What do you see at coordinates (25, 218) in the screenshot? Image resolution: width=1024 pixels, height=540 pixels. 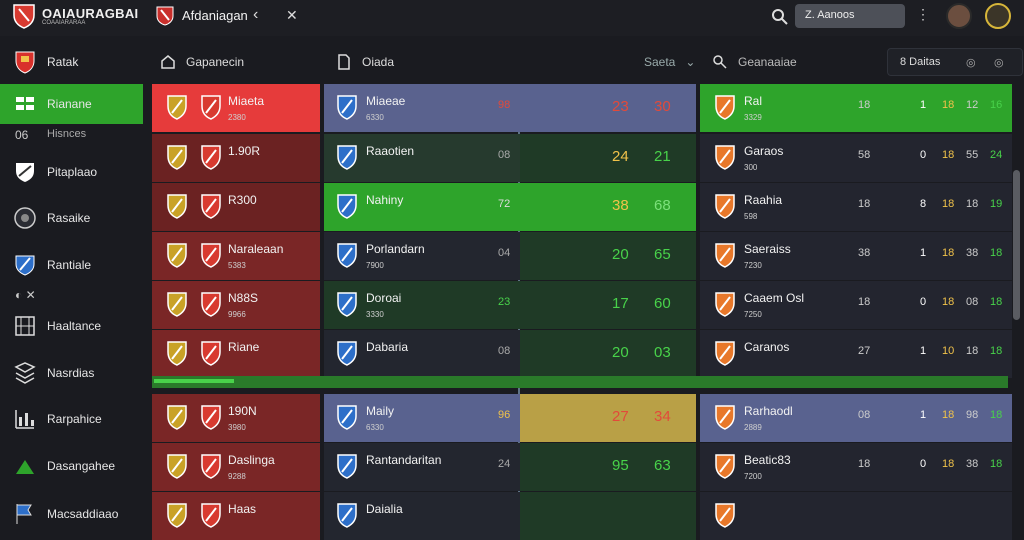 I see `ball-icon` at bounding box center [25, 218].